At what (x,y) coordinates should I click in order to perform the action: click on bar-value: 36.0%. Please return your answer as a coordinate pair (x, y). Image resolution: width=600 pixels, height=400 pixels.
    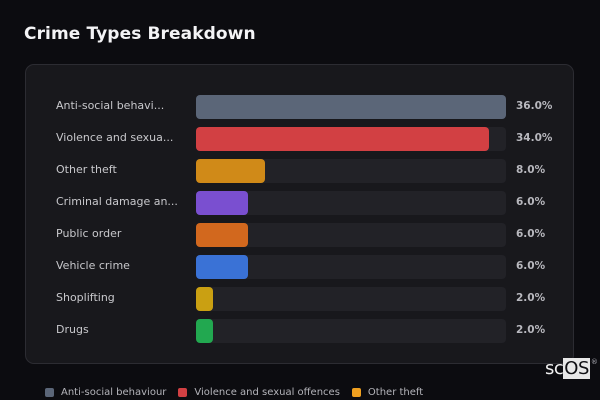
    Looking at the image, I should click on (534, 106).